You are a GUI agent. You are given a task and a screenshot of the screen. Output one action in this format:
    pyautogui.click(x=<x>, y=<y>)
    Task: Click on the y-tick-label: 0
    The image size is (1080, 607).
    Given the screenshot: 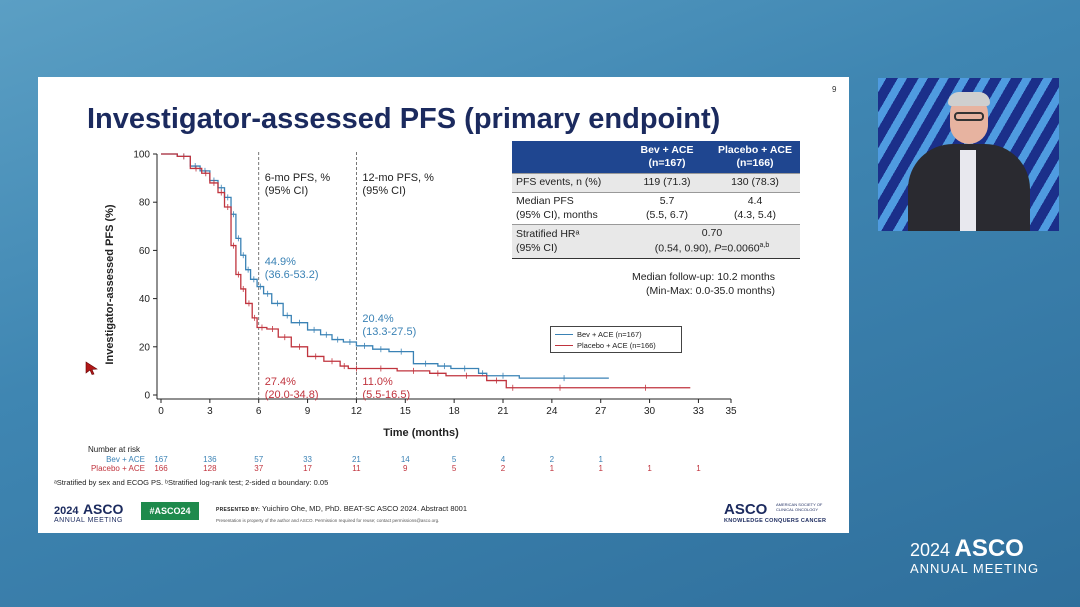 What is the action you would take?
    pyautogui.click(x=147, y=396)
    